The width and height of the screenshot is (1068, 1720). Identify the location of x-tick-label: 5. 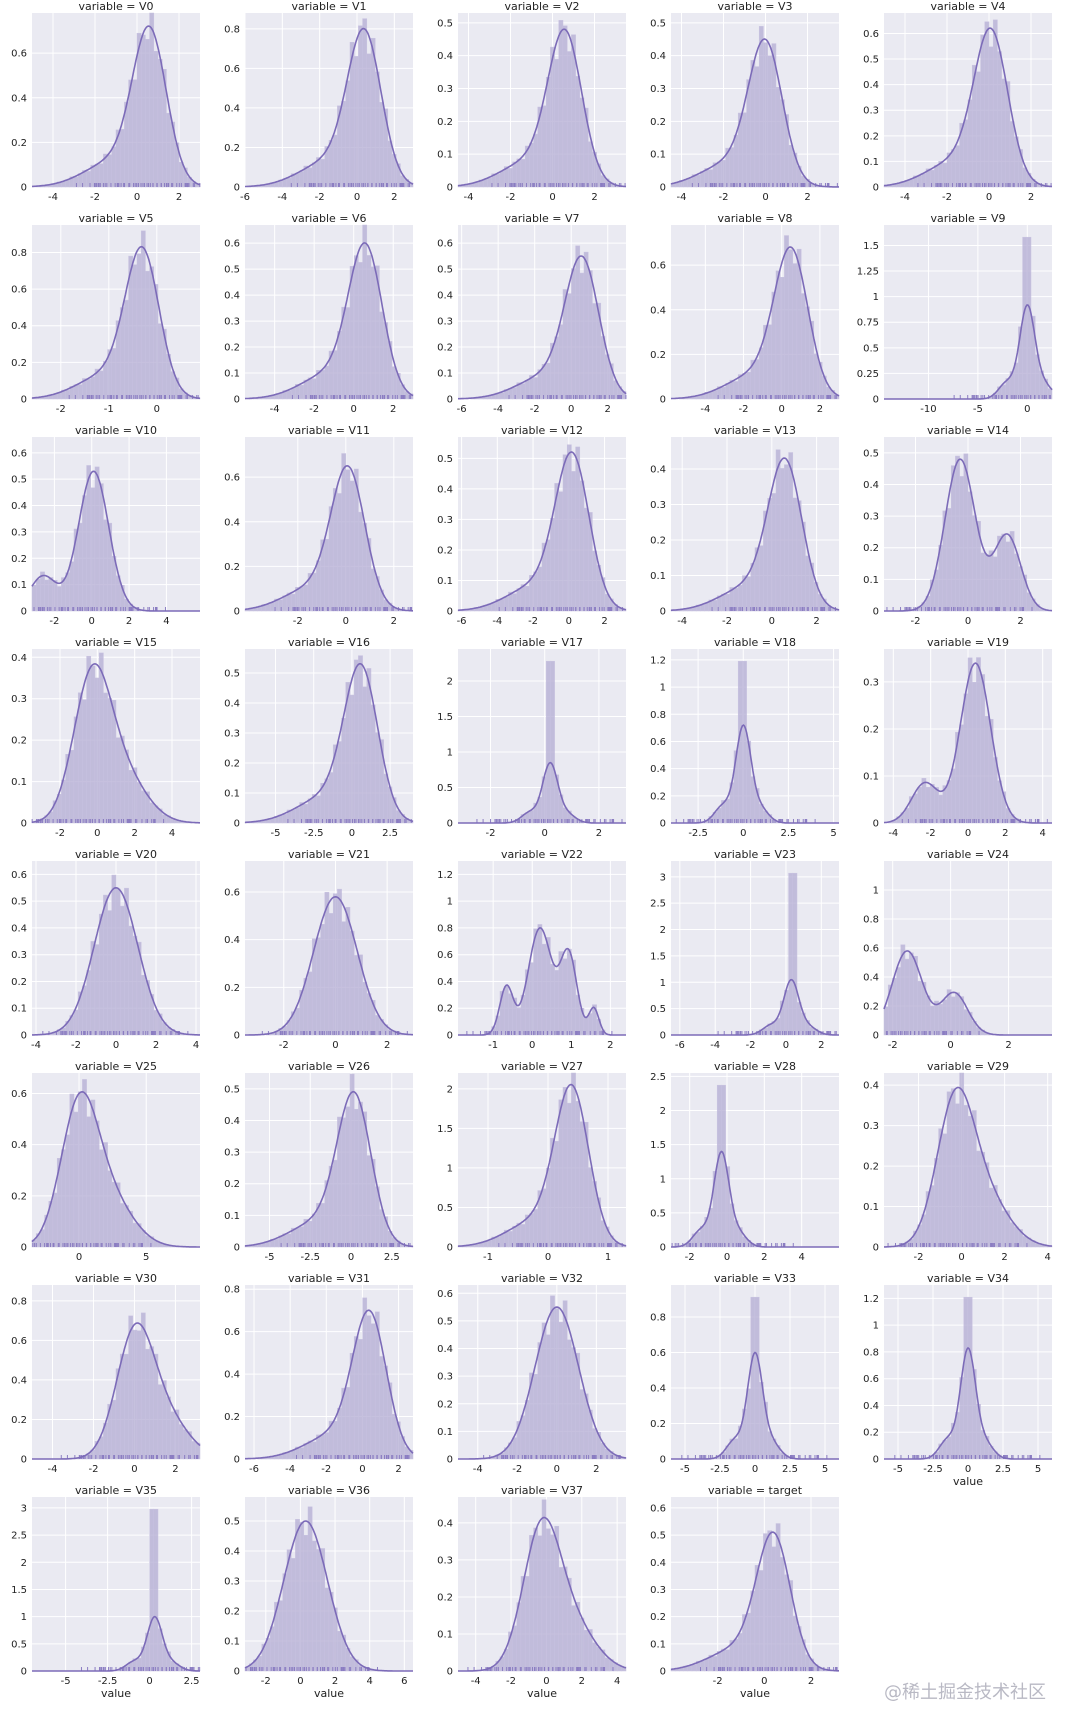
(146, 1257).